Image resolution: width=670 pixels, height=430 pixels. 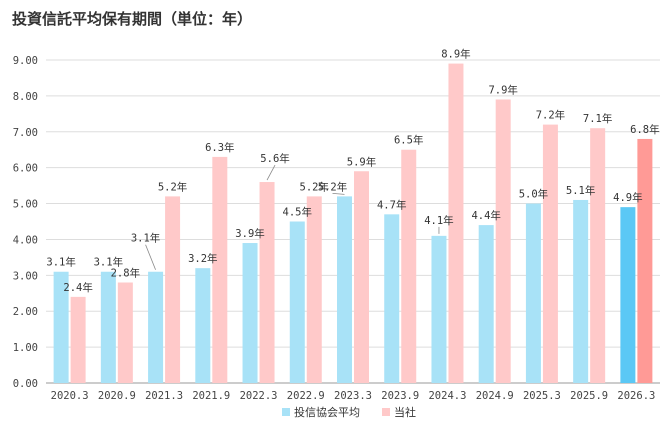 I want to click on y-tick-label: 8.00, so click(x=25, y=97).